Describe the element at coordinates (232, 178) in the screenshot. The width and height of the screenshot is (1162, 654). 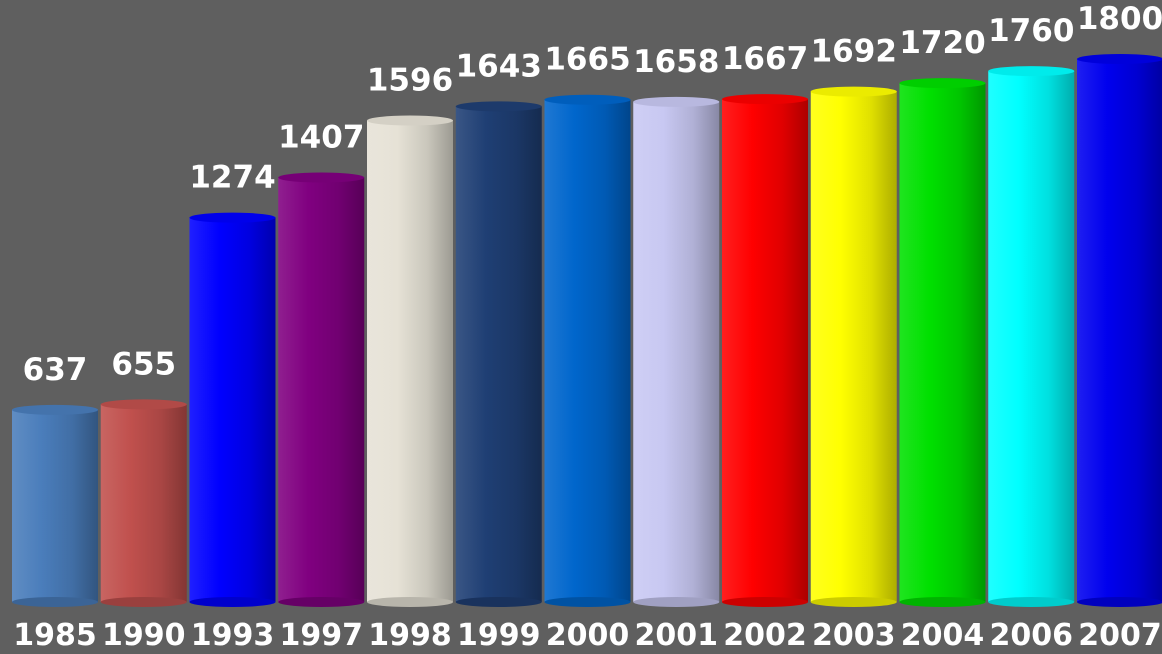
I see `value-label-1993: 1274` at that location.